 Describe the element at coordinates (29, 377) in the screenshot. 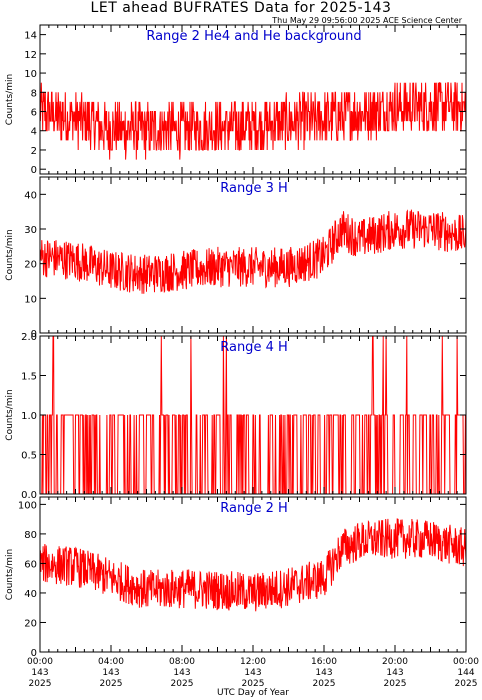

I see `y-tick-label: 1.5` at that location.